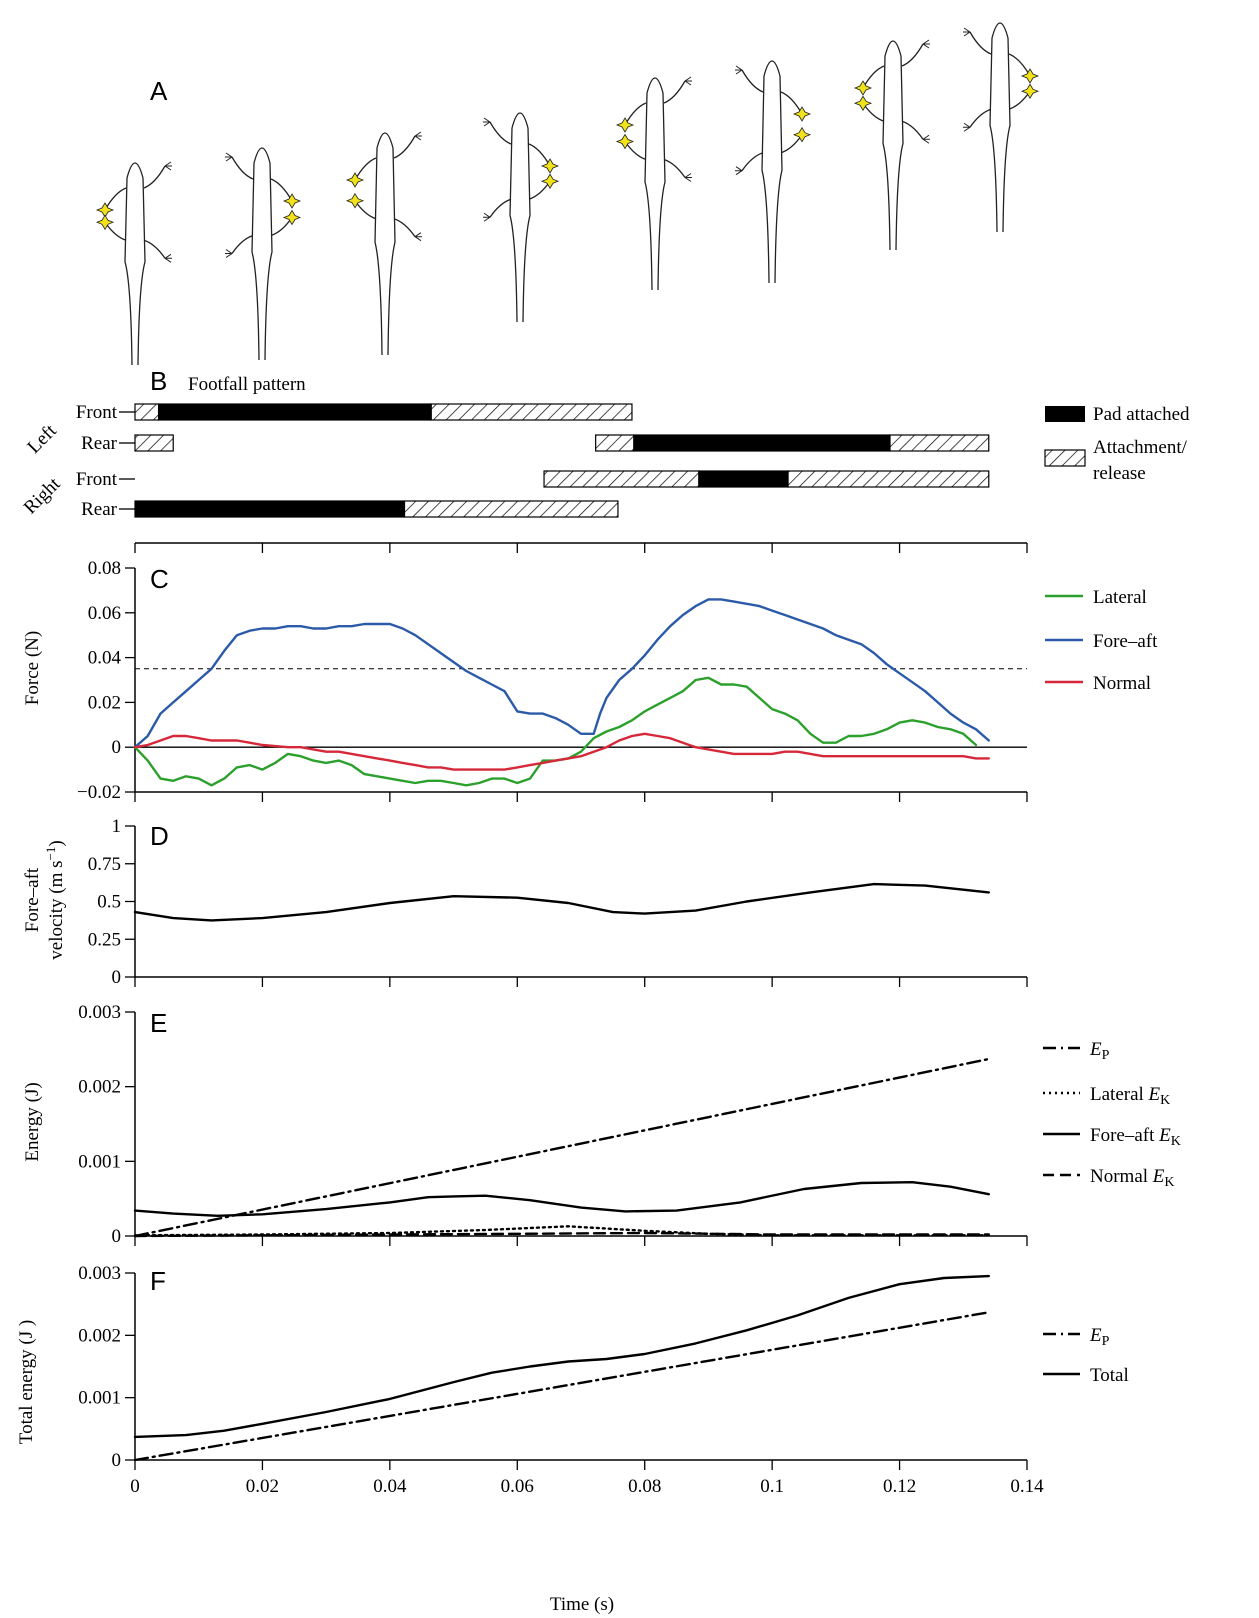 This screenshot has width=1259, height=1618. What do you see at coordinates (1125, 641) in the screenshot?
I see `legend-label: Fore–aft` at bounding box center [1125, 641].